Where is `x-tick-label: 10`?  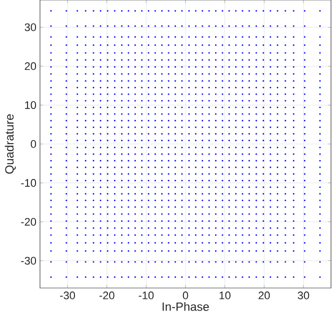 x-tick-label: 10 is located at coordinates (225, 296).